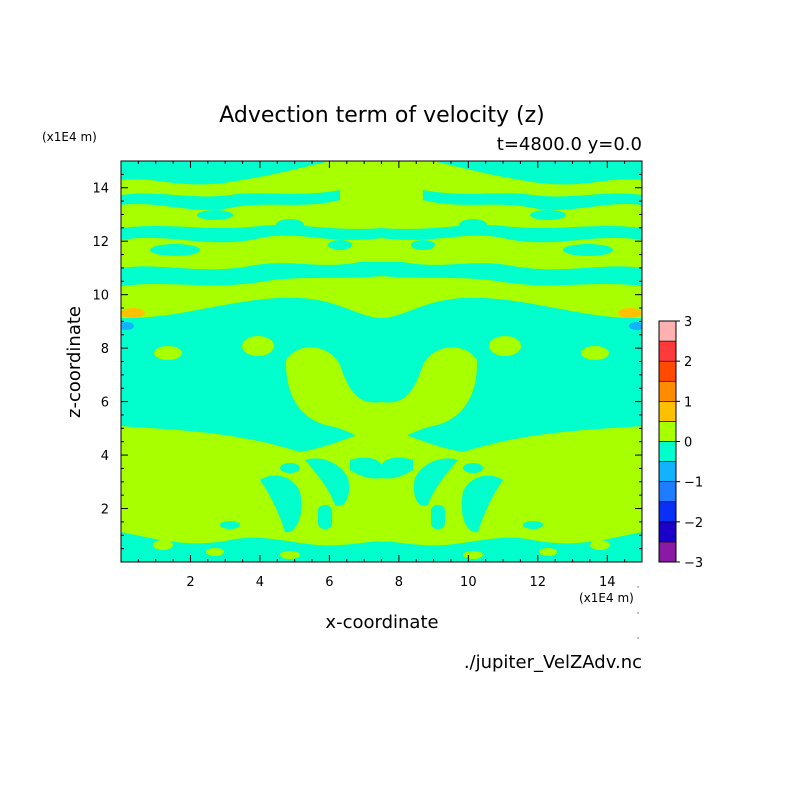 The width and height of the screenshot is (804, 804). I want to click on colorbar-tick-label: 0, so click(688, 443).